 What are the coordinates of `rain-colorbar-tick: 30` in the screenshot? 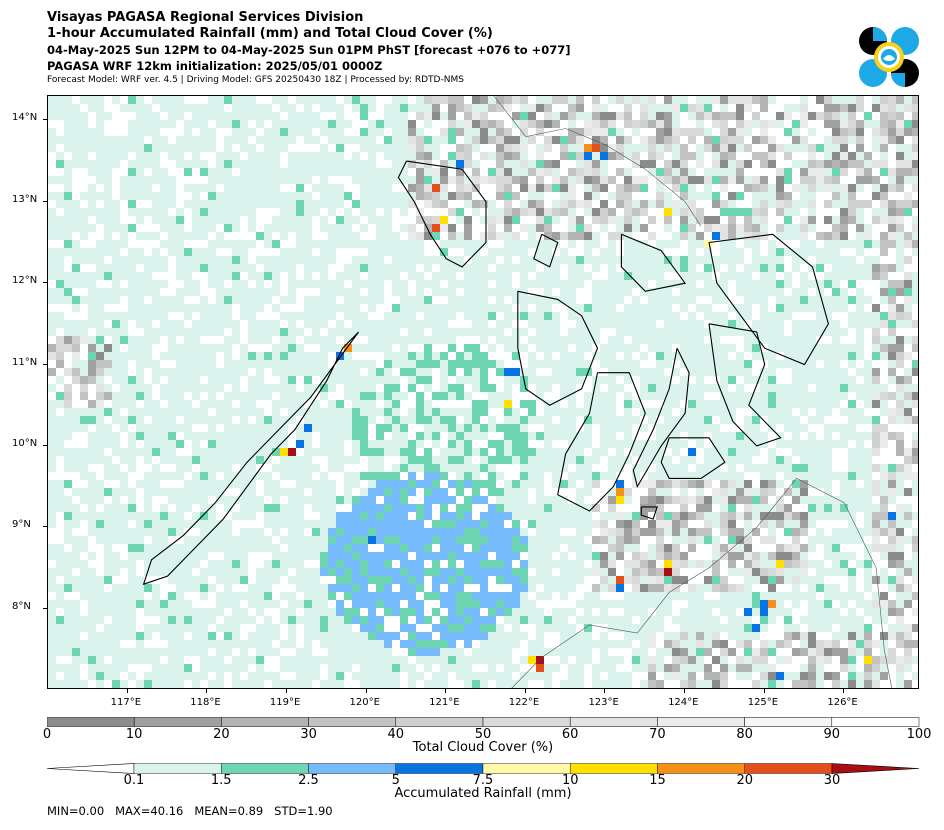 It's located at (832, 780).